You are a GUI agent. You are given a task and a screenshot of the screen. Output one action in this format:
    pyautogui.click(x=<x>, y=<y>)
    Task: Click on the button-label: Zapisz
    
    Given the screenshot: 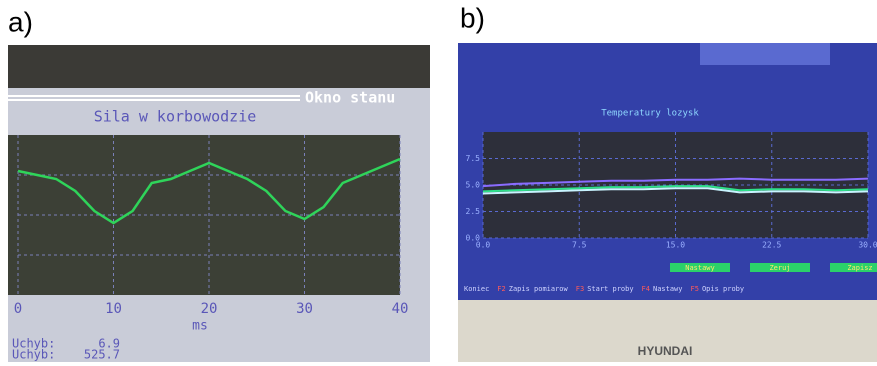 What is the action you would take?
    pyautogui.click(x=859, y=268)
    